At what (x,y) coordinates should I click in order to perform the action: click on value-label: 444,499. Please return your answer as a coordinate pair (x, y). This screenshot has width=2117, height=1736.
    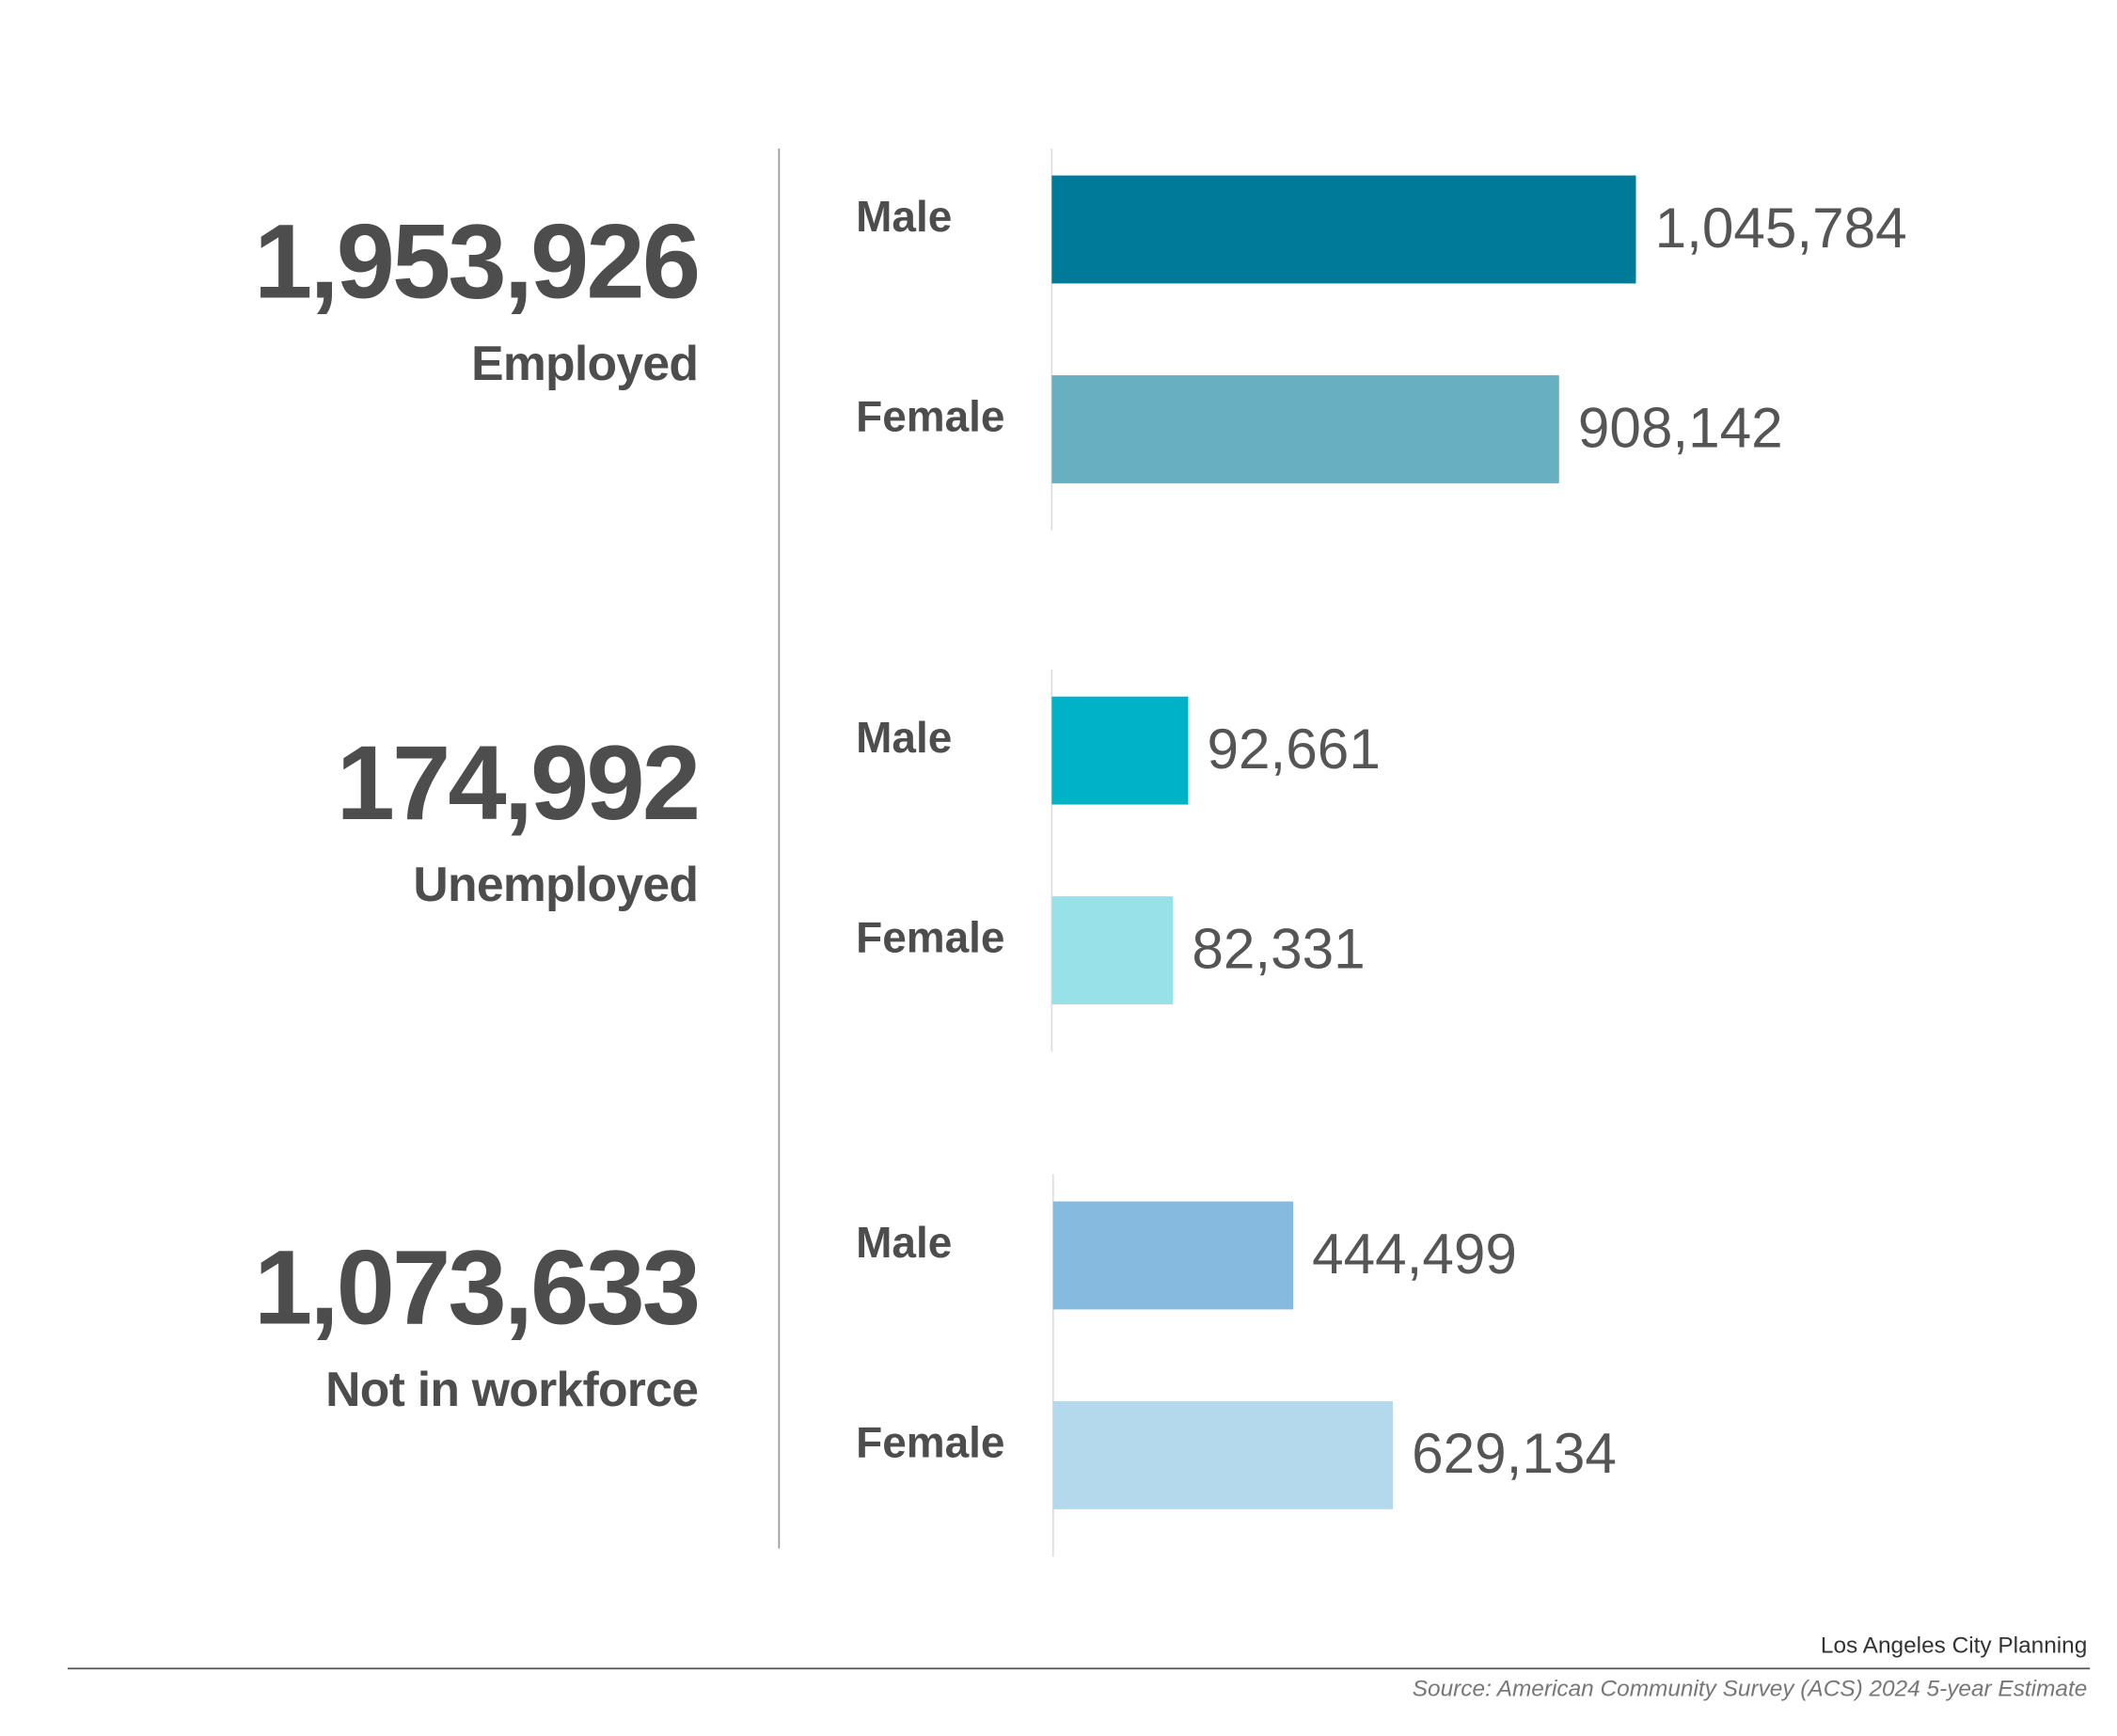
    Looking at the image, I should click on (1414, 1254).